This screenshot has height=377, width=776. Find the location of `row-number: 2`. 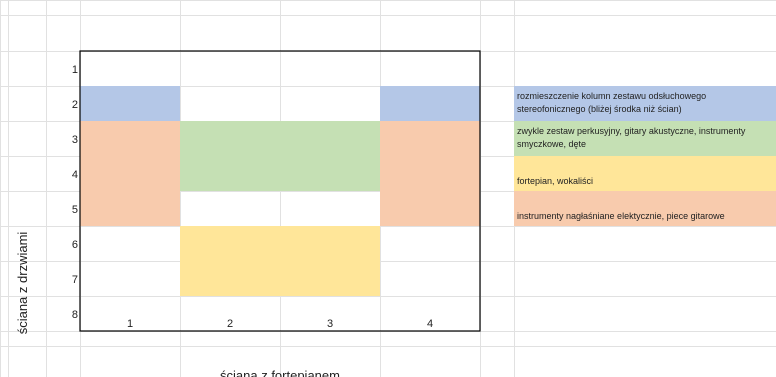

row-number: 2 is located at coordinates (75, 105).